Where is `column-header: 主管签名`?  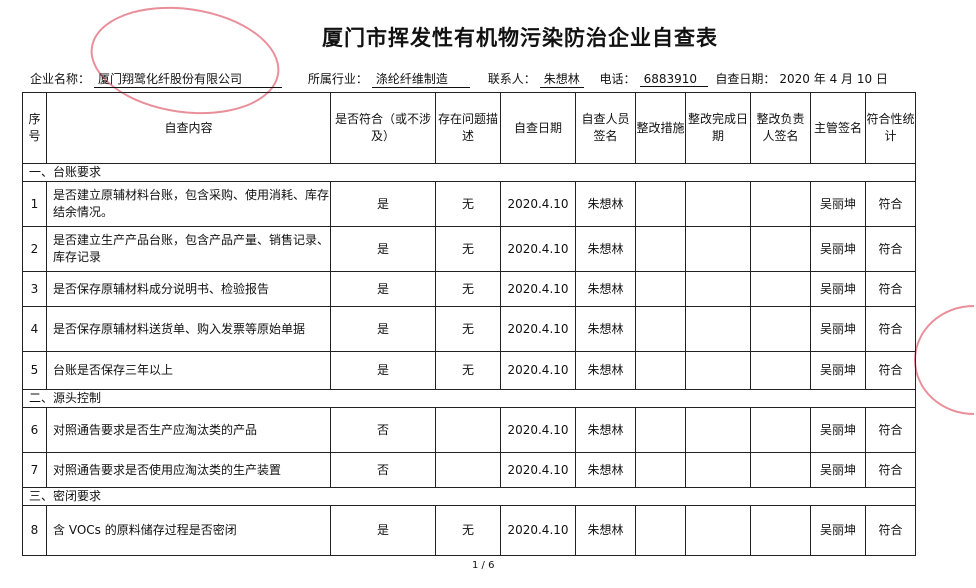
column-header: 主管签名 is located at coordinates (838, 128).